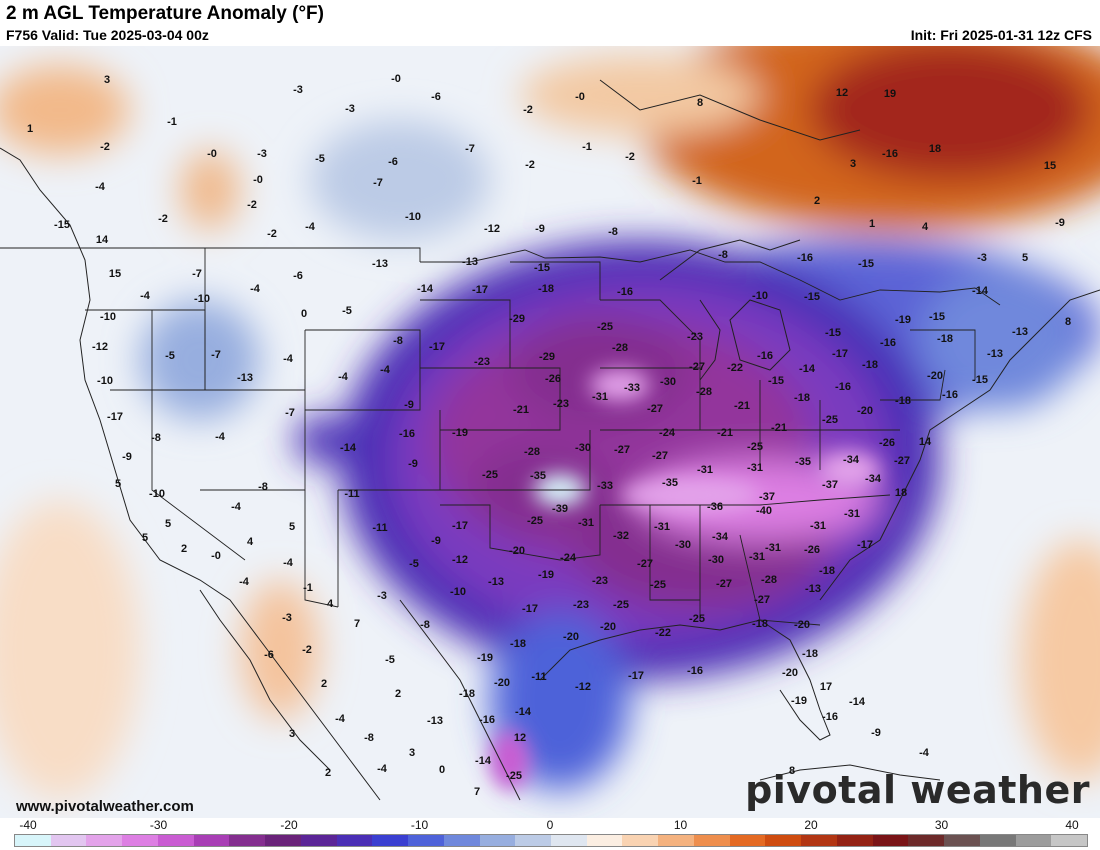 The image size is (1100, 850). Describe the element at coordinates (419, 825) in the screenshot. I see `colorbar-tick-label: -10` at that location.